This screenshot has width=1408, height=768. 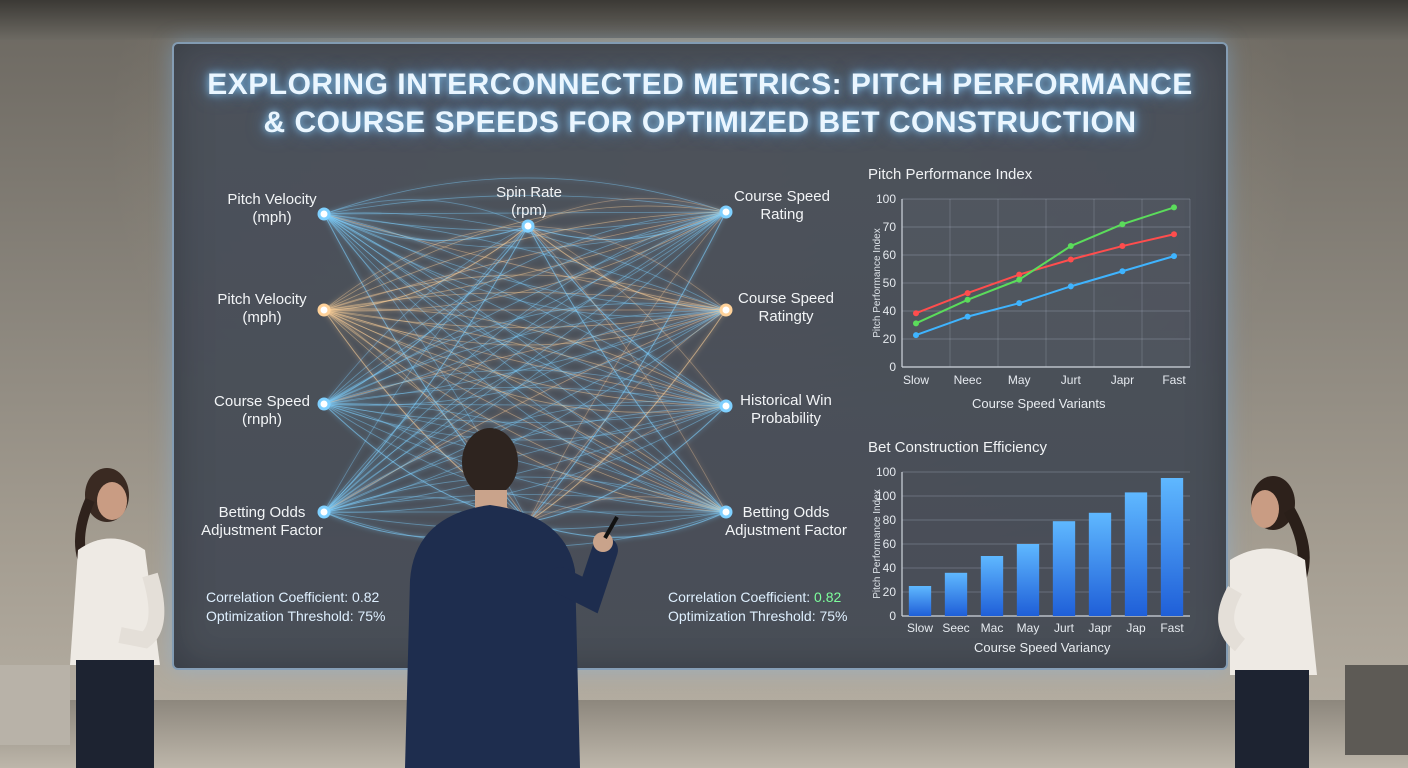 What do you see at coordinates (890, 227) in the screenshot?
I see `line-ytick-5: 70` at bounding box center [890, 227].